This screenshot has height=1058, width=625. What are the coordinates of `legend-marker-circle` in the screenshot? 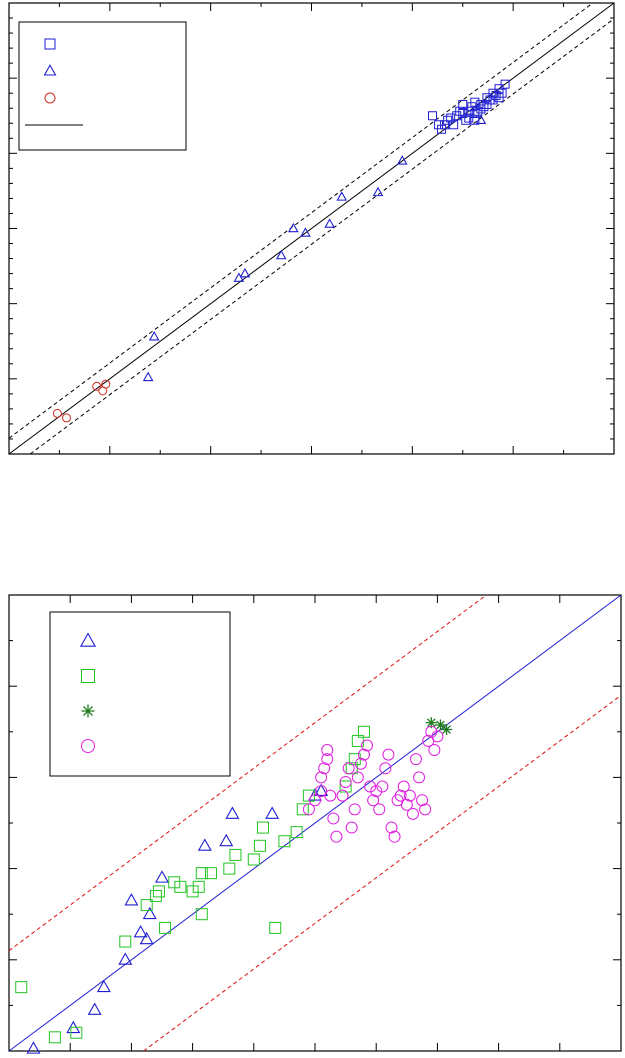 It's located at (88, 746).